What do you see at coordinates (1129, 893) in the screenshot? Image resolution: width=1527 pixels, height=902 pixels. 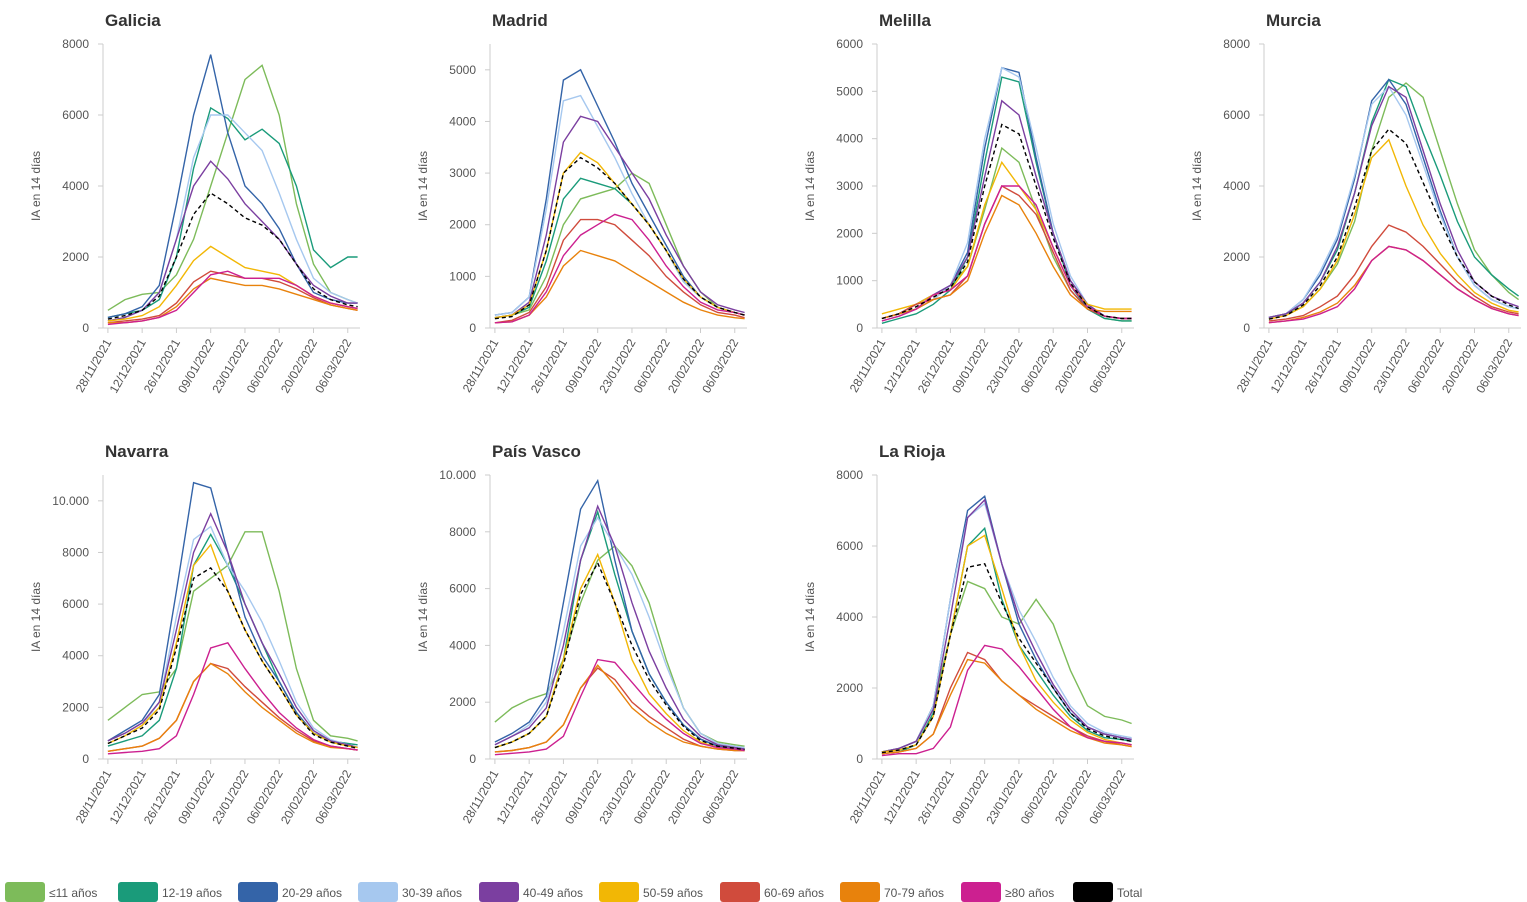 I see `legend-label: Total` at bounding box center [1129, 893].